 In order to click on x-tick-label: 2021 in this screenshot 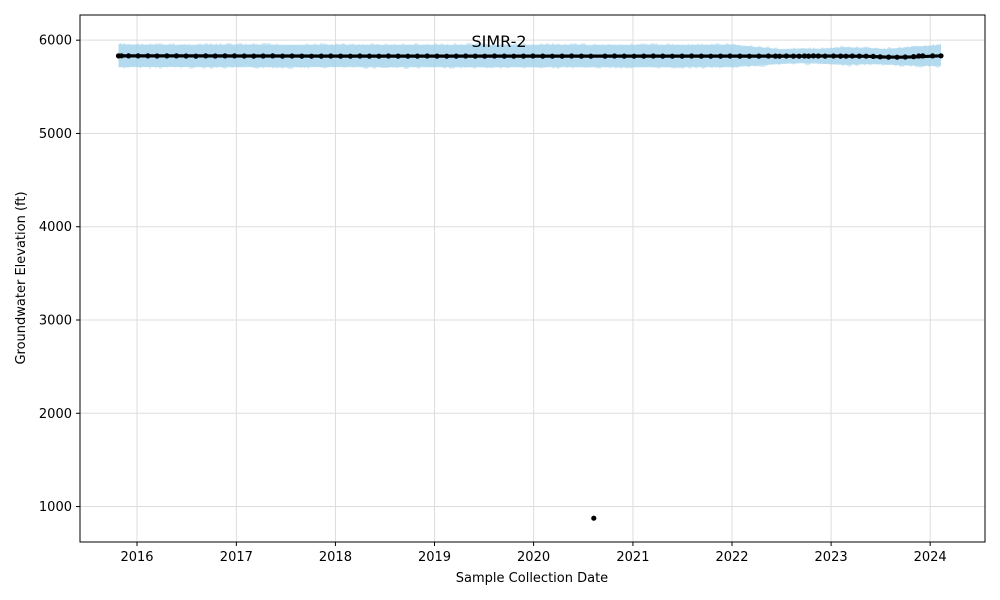, I will do `click(632, 557)`.